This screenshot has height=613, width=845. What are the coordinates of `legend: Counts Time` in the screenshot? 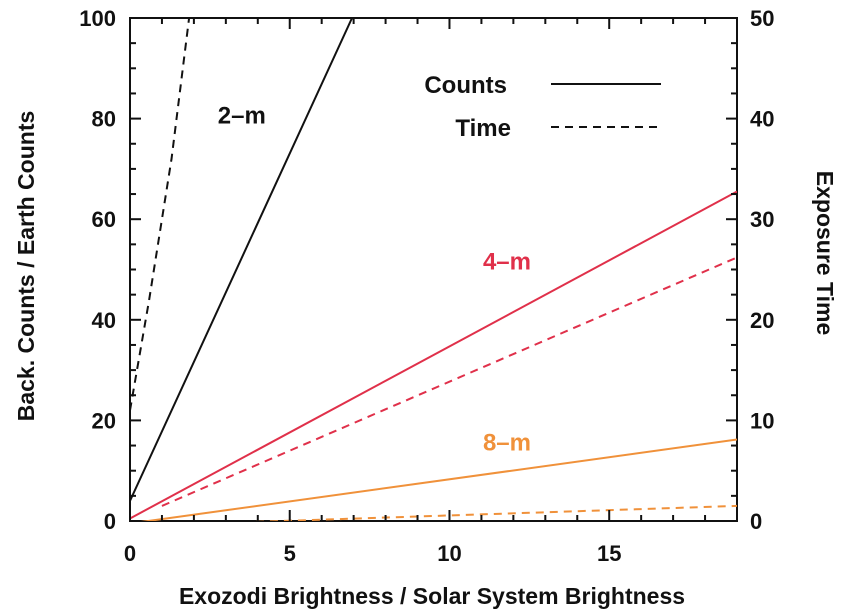 It's located at (542, 107).